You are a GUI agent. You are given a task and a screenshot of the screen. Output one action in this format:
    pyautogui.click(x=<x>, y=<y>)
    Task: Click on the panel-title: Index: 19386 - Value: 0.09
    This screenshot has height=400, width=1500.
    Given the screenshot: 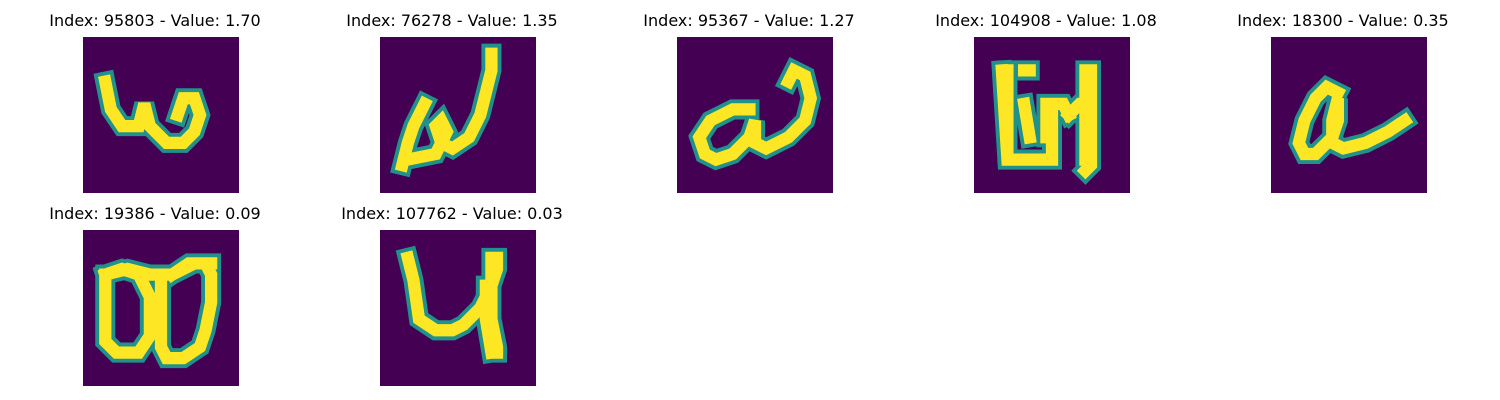 What is the action you would take?
    pyautogui.click(x=155, y=213)
    